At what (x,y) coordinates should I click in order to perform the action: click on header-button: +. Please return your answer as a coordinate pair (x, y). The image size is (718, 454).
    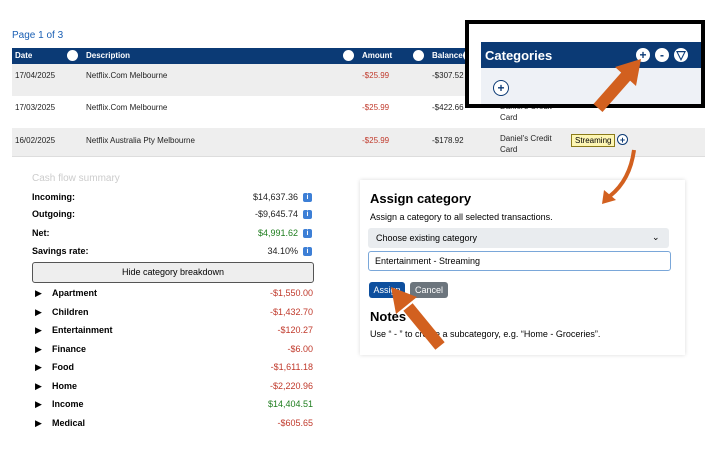
    Looking at the image, I should click on (643, 55).